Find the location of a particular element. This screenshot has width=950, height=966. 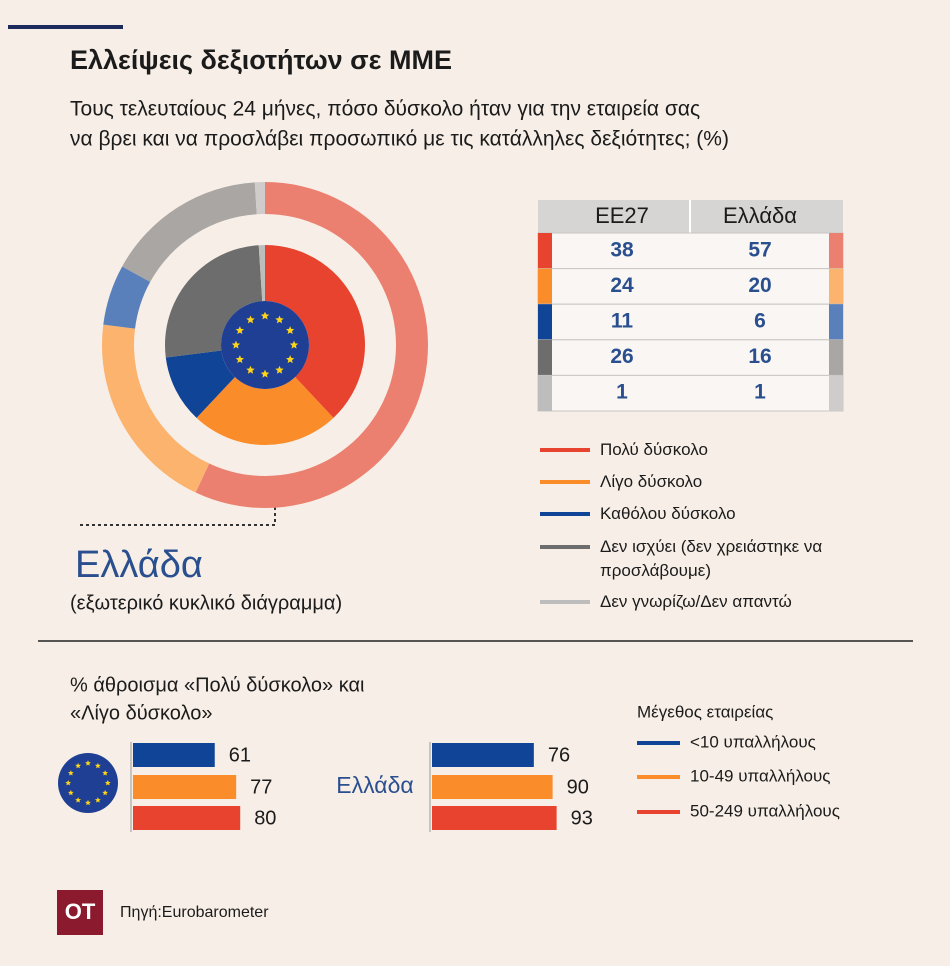

legend-label: Λίγο δύσκολο is located at coordinates (651, 481).